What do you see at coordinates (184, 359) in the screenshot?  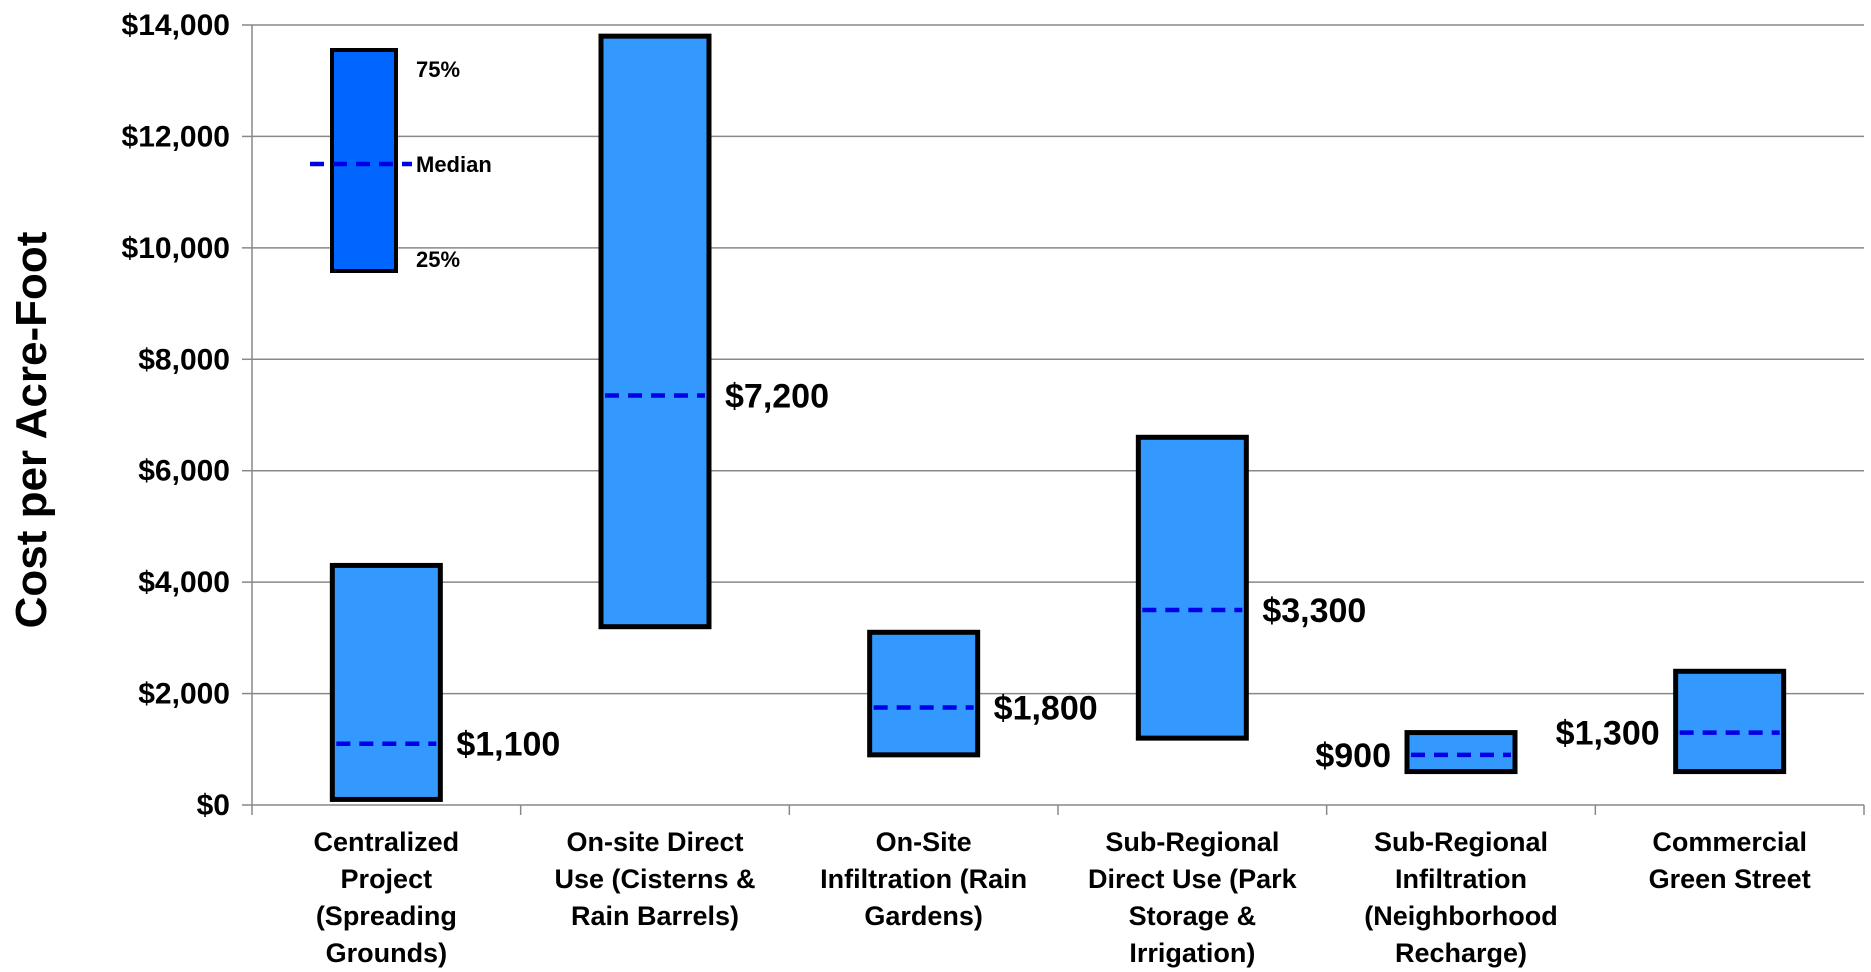 I see `y-tick-label: $8,000` at bounding box center [184, 359].